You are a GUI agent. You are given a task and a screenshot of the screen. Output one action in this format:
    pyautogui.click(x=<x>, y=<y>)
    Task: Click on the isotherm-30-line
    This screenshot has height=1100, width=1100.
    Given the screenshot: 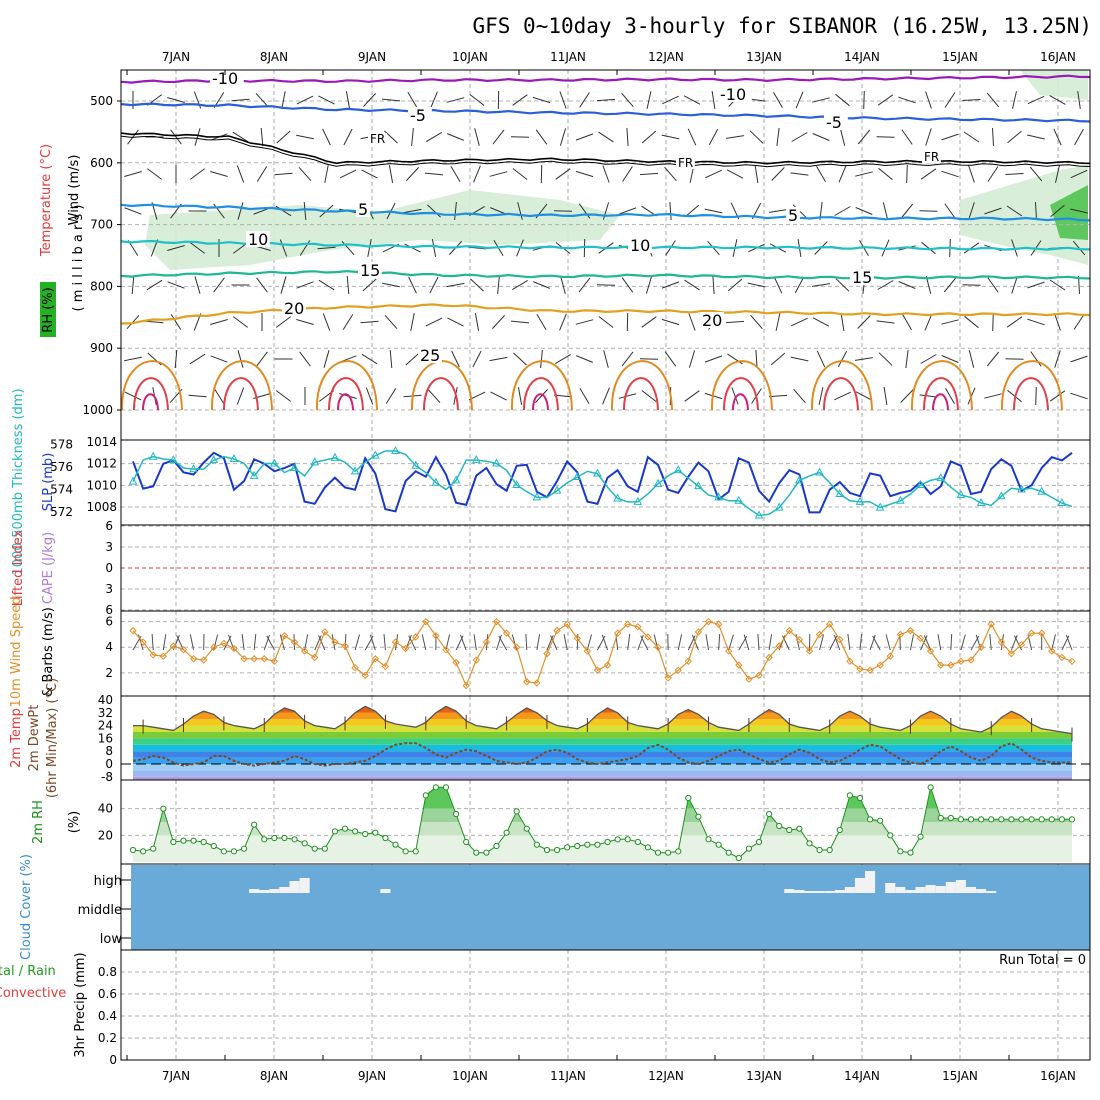 What is the action you would take?
    pyautogui.click(x=541, y=394)
    